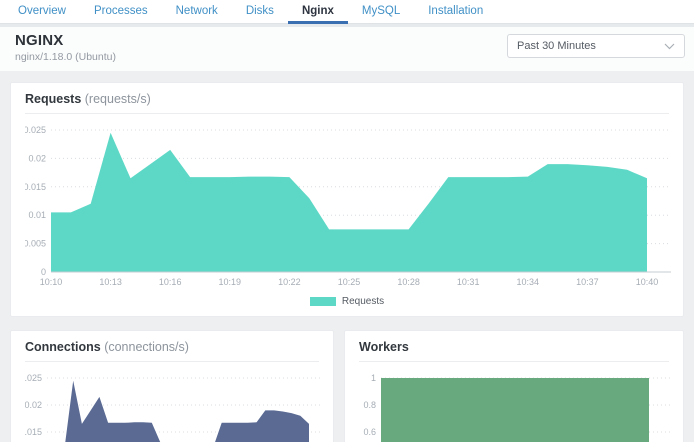 This screenshot has width=694, height=442. What do you see at coordinates (43, 272) in the screenshot?
I see `svg-text: 0` at bounding box center [43, 272].